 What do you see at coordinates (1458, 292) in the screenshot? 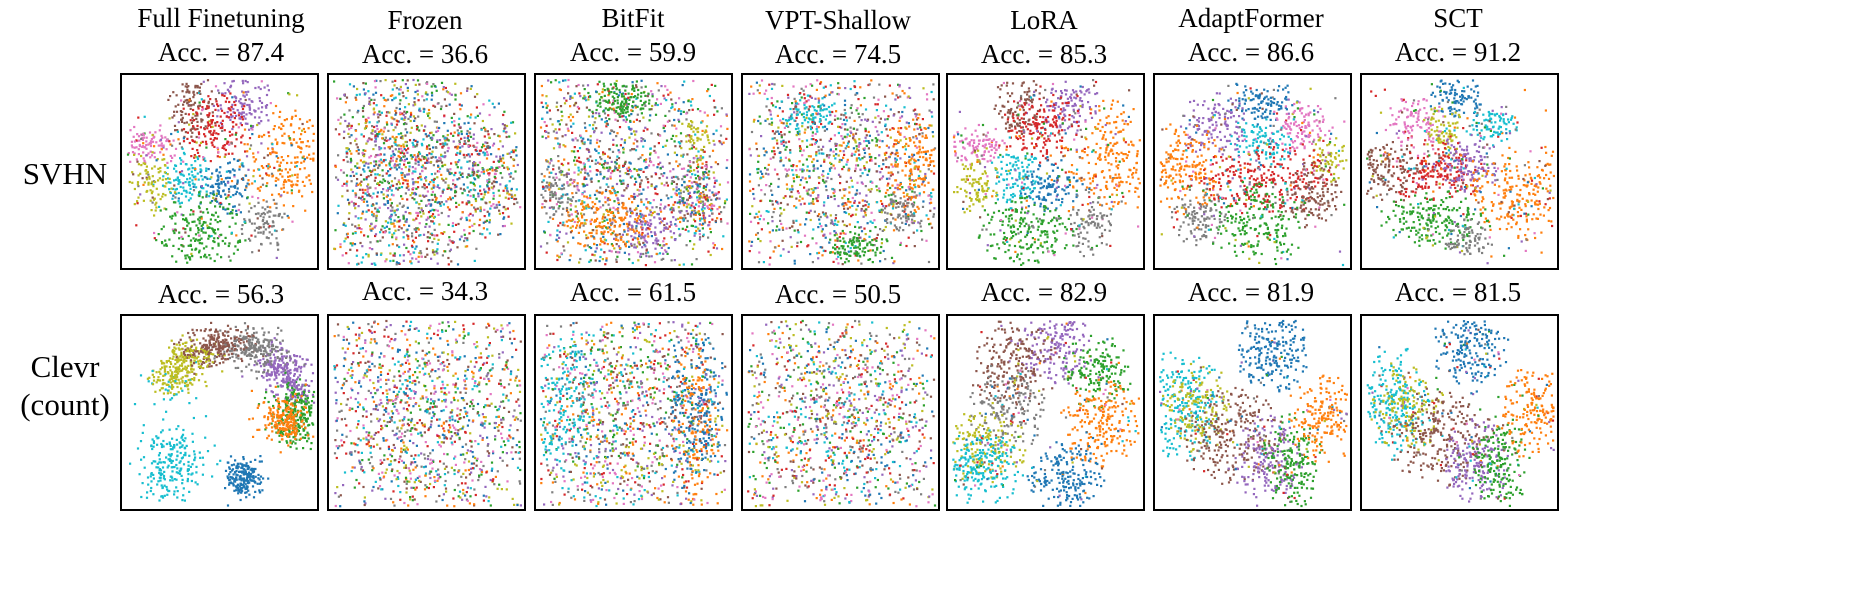
I see `accuracy-label: Acc. = 81.5` at bounding box center [1458, 292].